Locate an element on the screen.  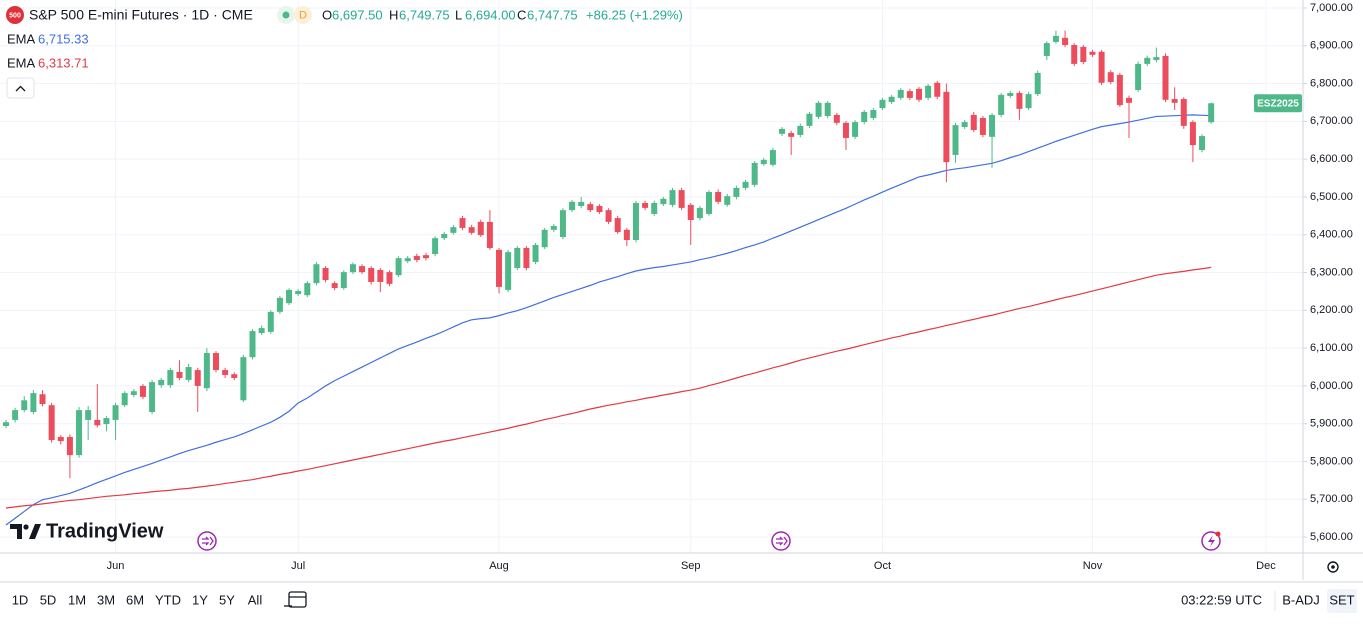
range-button: 1Y is located at coordinates (200, 599).